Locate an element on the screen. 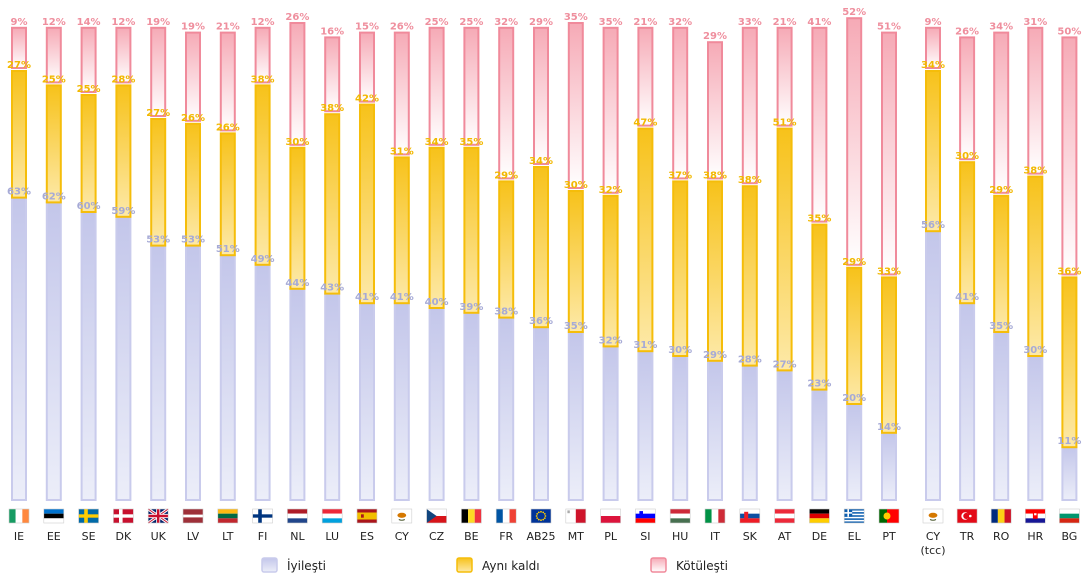  category-label: DE is located at coordinates (819, 536).